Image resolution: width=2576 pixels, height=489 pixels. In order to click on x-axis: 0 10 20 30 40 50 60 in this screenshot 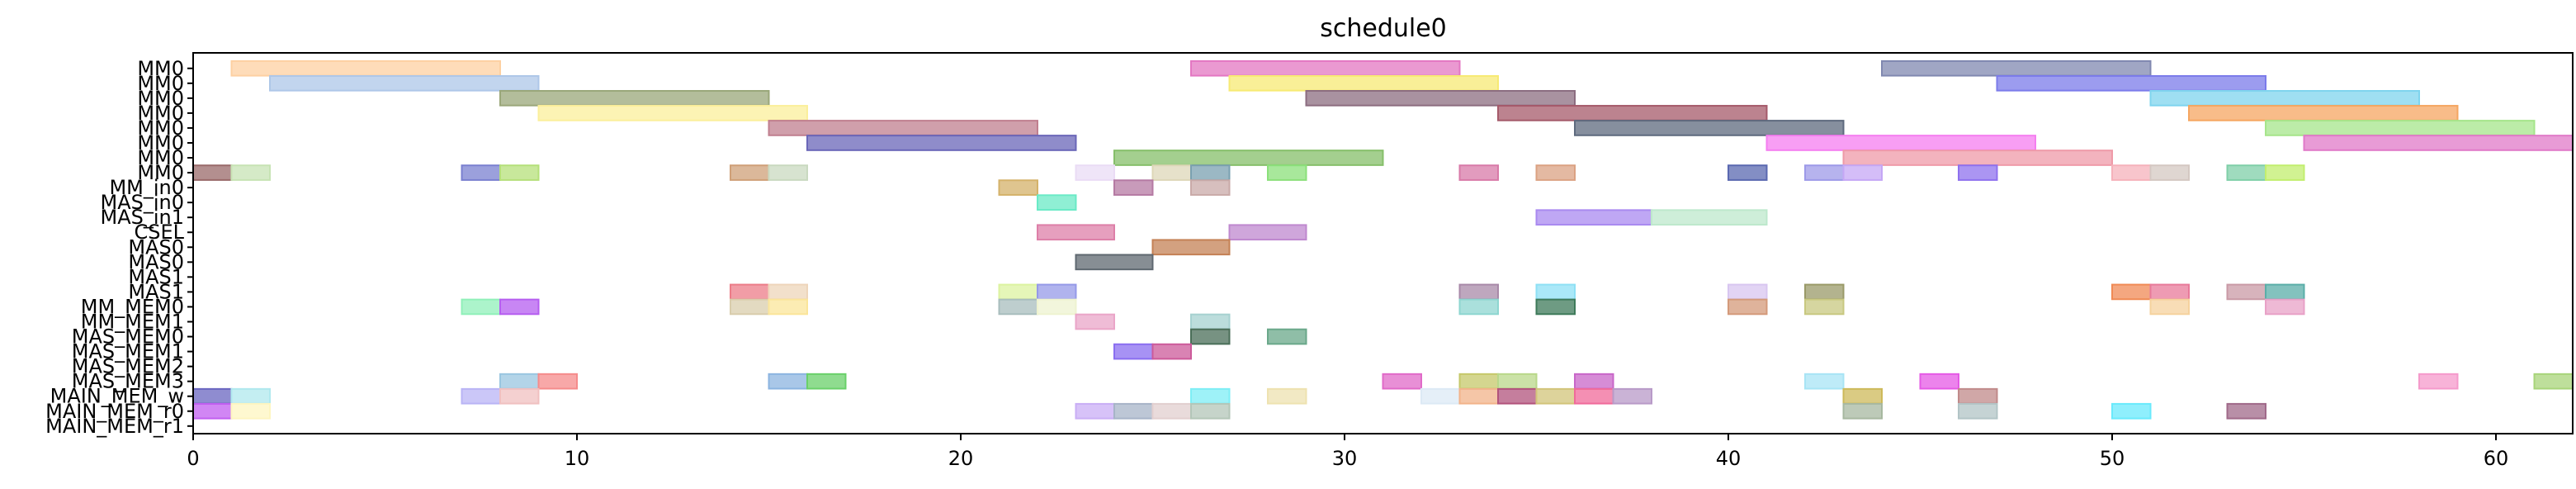, I will do `click(1347, 452)`.